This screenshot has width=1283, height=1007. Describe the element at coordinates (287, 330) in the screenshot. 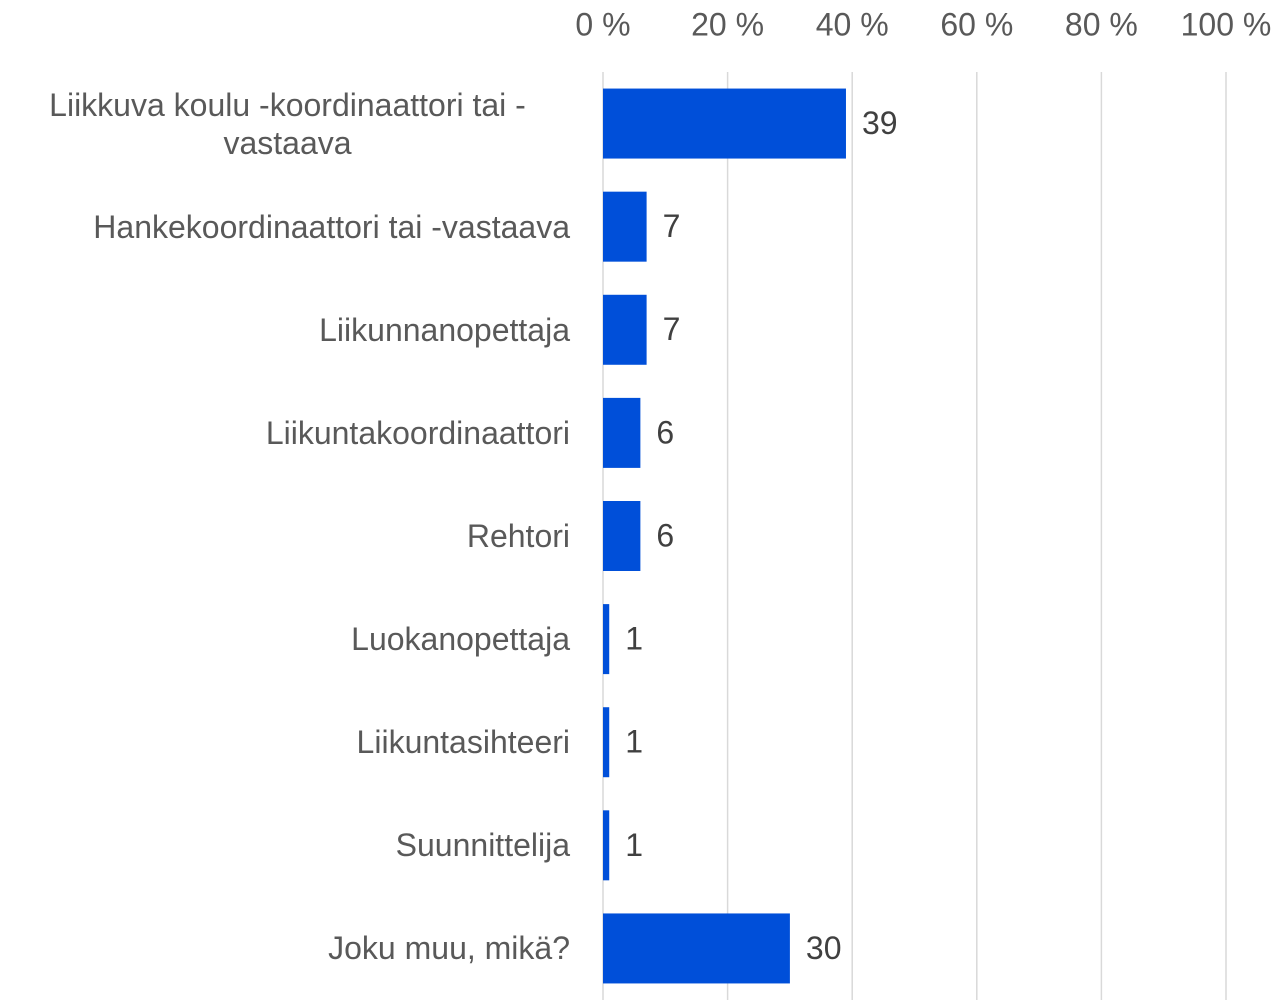

I see `y-tick-label: Liikunnanopettaja` at that location.